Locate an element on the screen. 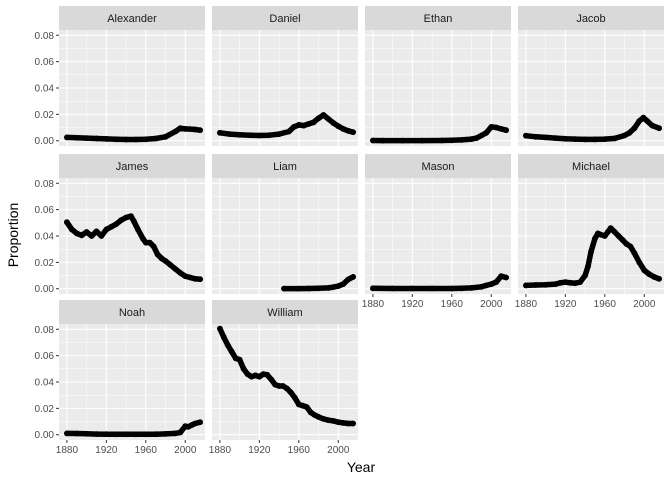 The height and width of the screenshot is (480, 672). facet-strip-label: Michael is located at coordinates (591, 167).